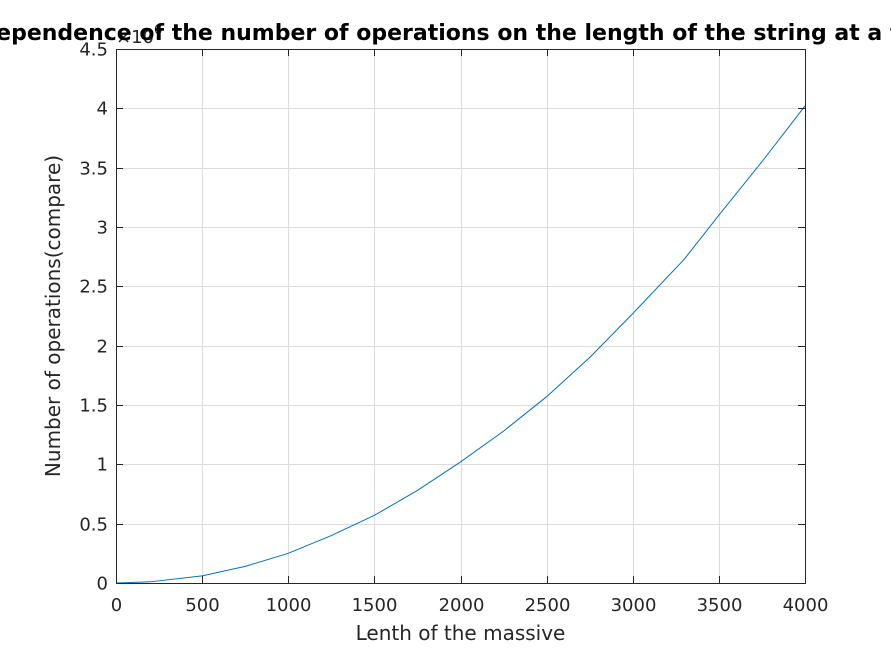  Describe the element at coordinates (116, 605) in the screenshot. I see `x-tick-label: 0` at that location.